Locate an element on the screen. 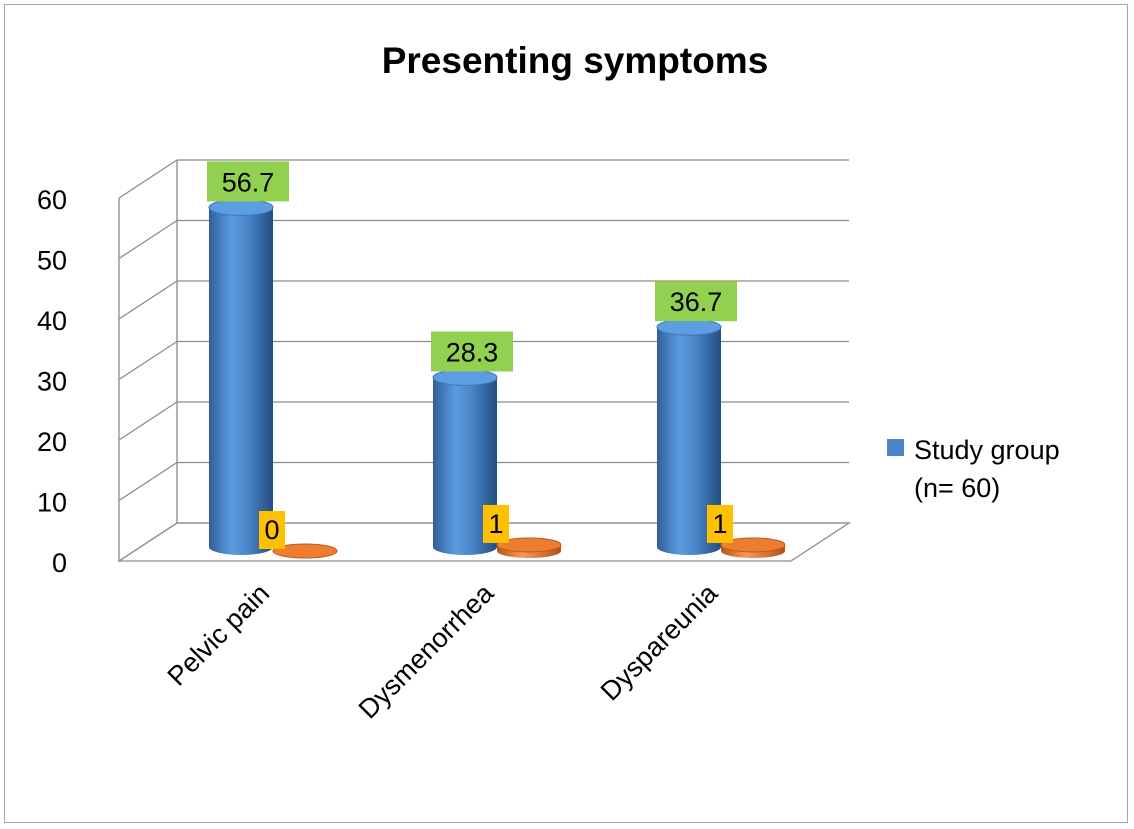 This screenshot has width=1134, height=829. bar-dyspareunia-series2 is located at coordinates (753, 547).